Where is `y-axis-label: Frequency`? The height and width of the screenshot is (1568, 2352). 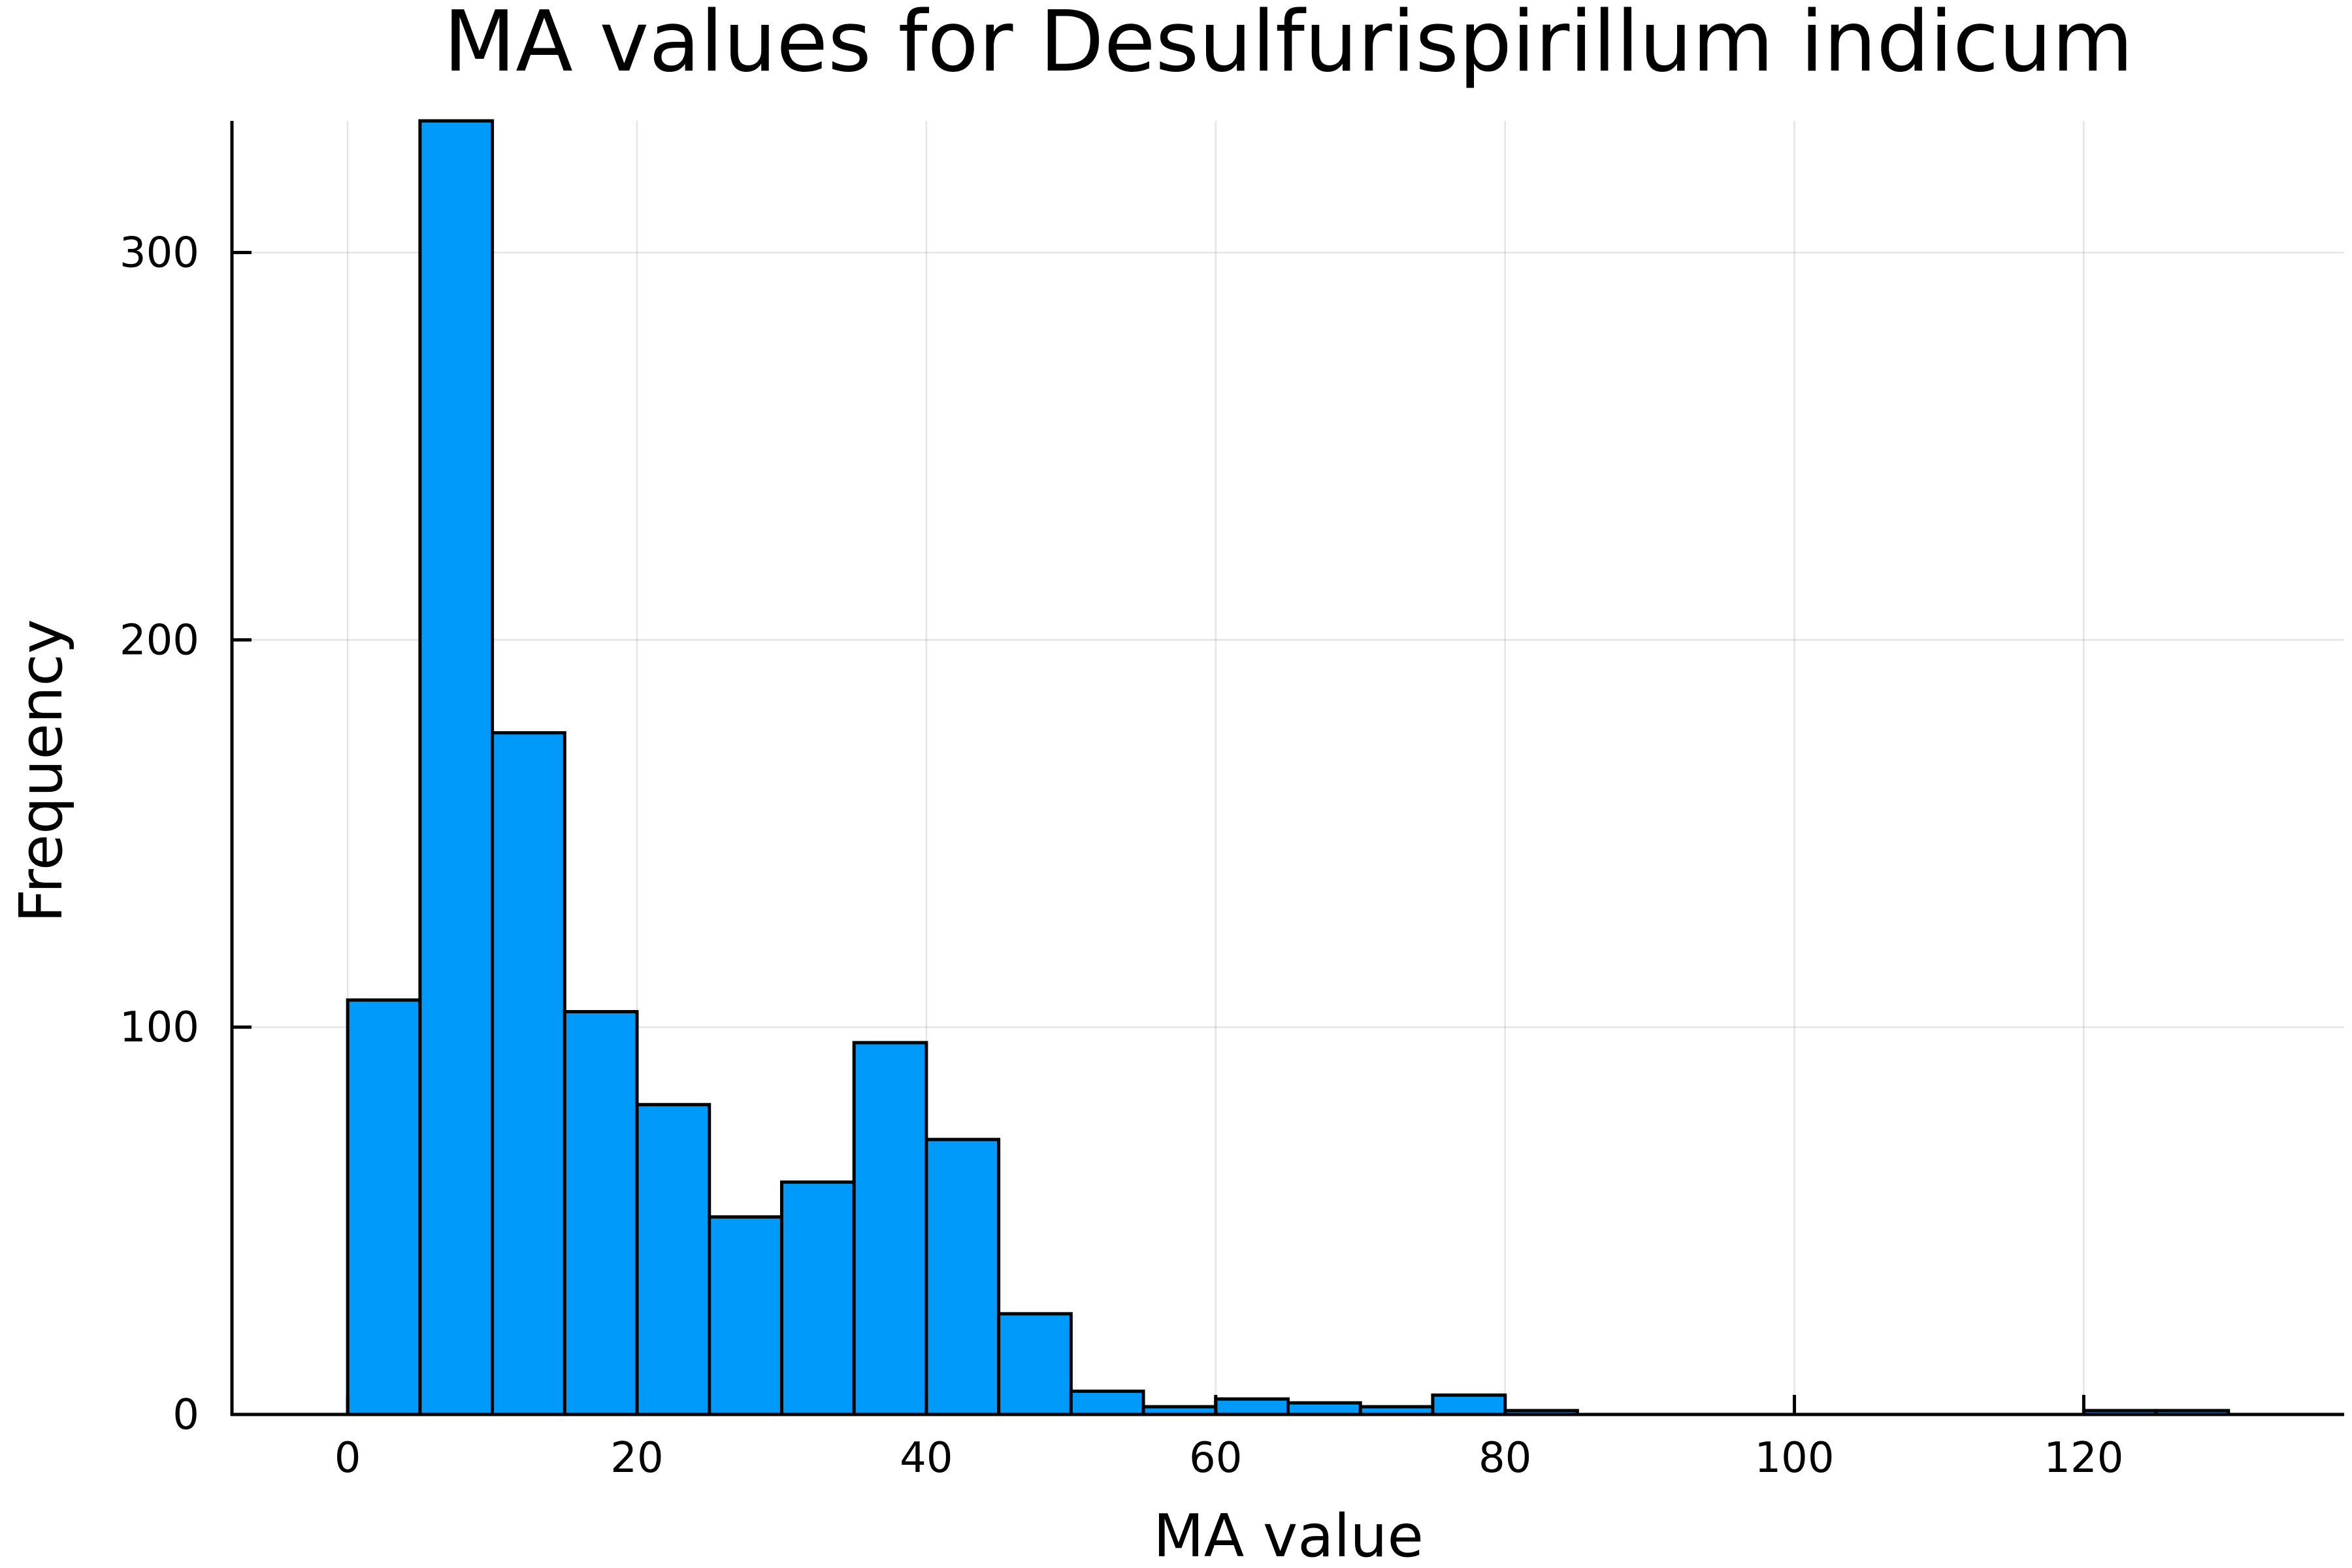 y-axis-label: Frequency is located at coordinates (41, 771).